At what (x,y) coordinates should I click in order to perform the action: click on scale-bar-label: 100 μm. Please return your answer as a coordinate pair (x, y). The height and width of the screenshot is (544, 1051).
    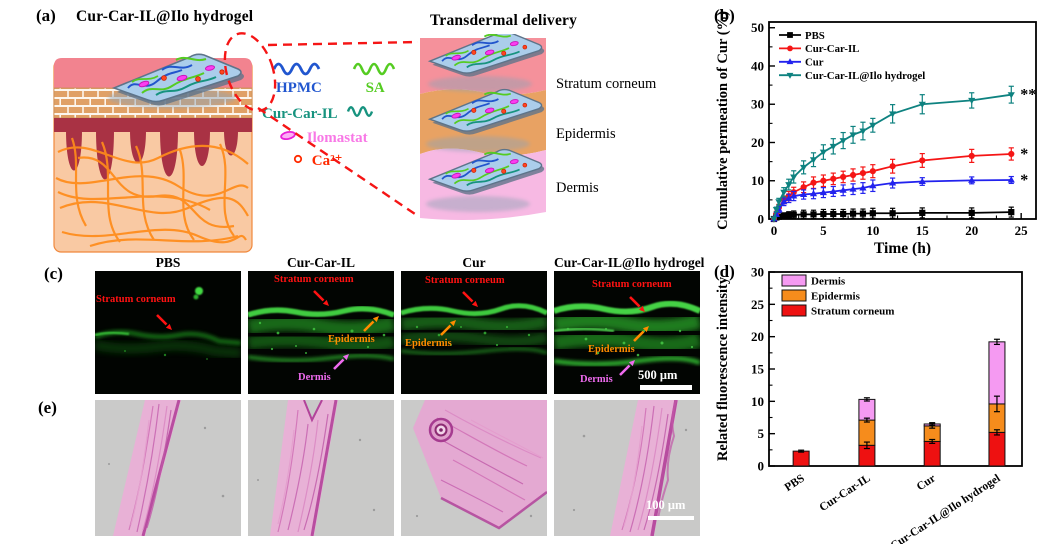
    Looking at the image, I should click on (666, 505).